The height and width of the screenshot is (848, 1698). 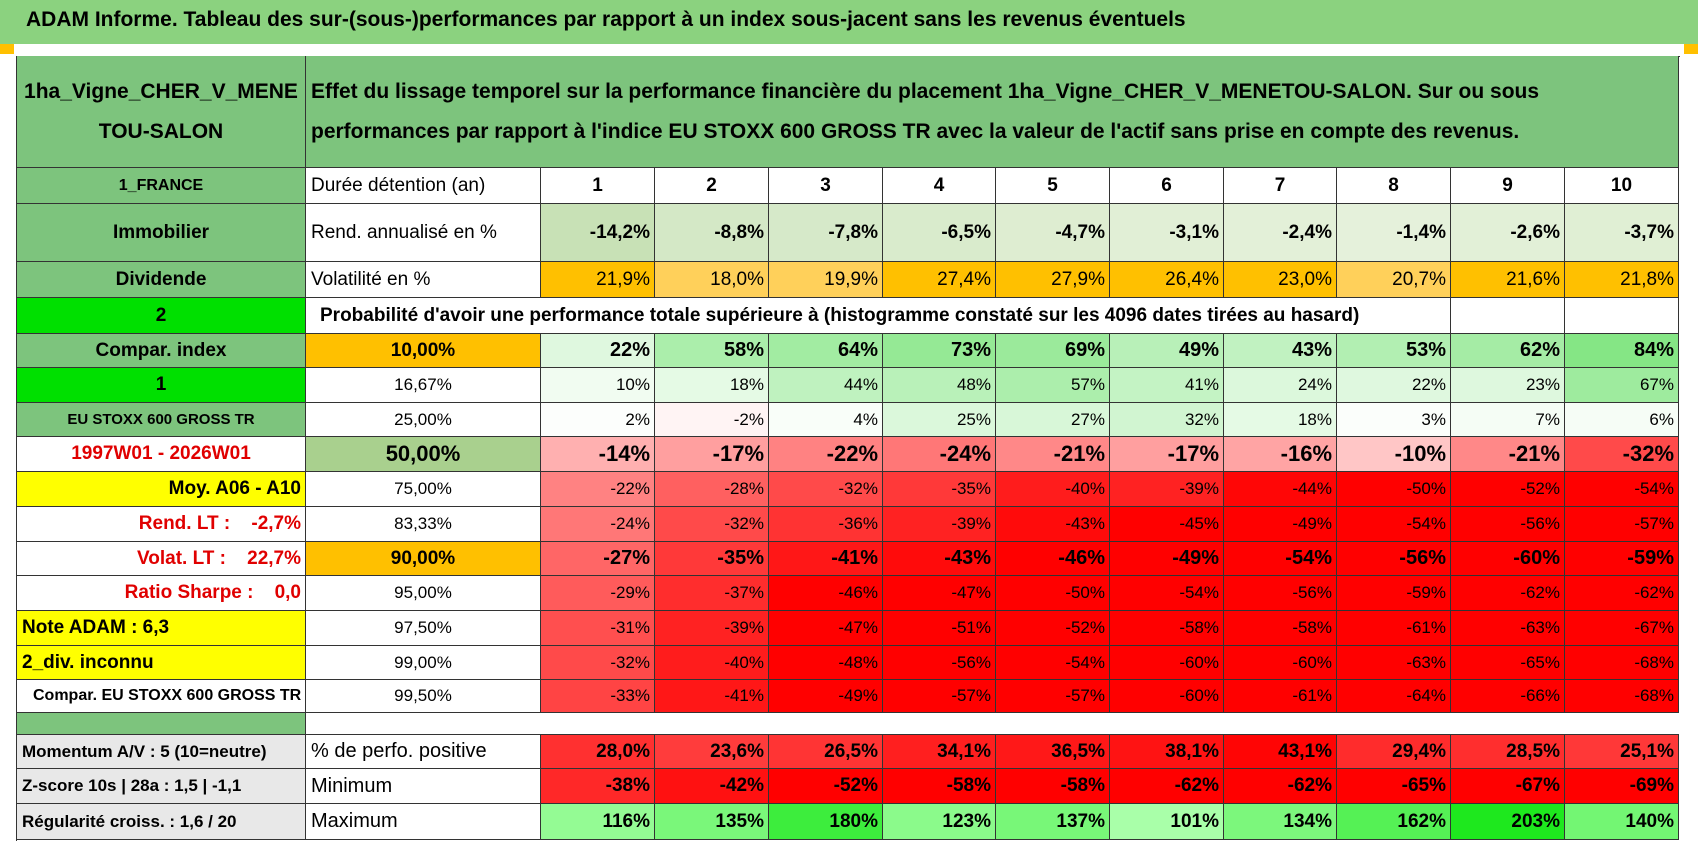 What do you see at coordinates (826, 351) in the screenshot?
I see `probability-value: 64%` at bounding box center [826, 351].